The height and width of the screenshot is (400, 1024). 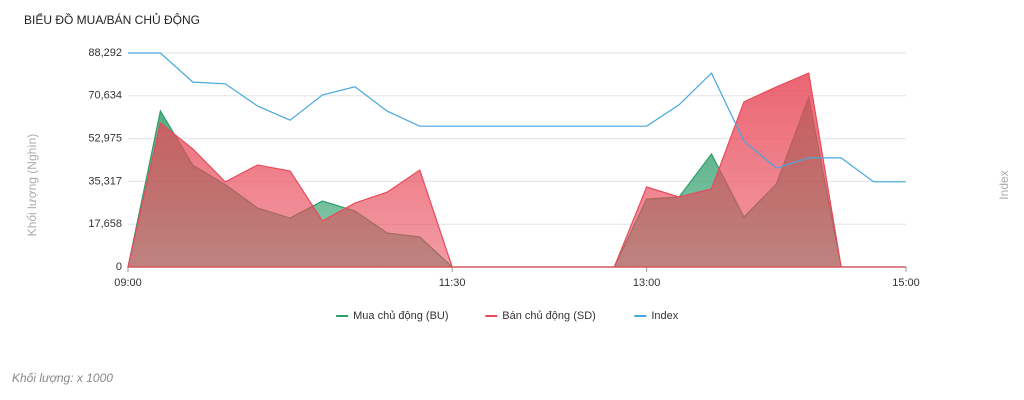 I want to click on footnote: Khối lượng: x 1000, so click(x=62, y=378).